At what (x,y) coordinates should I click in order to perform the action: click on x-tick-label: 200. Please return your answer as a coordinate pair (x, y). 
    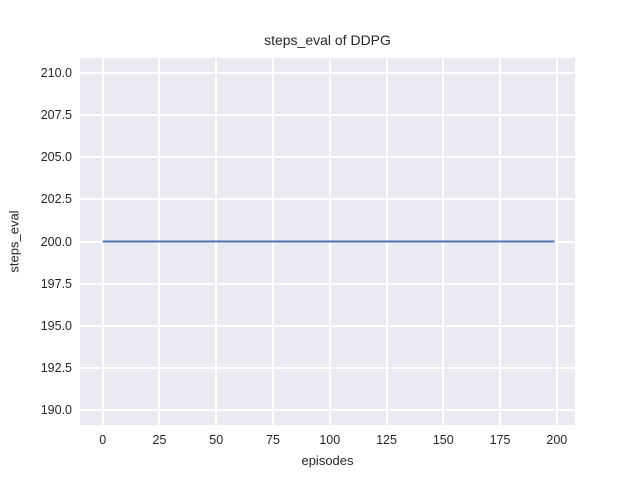
    Looking at the image, I should click on (557, 440).